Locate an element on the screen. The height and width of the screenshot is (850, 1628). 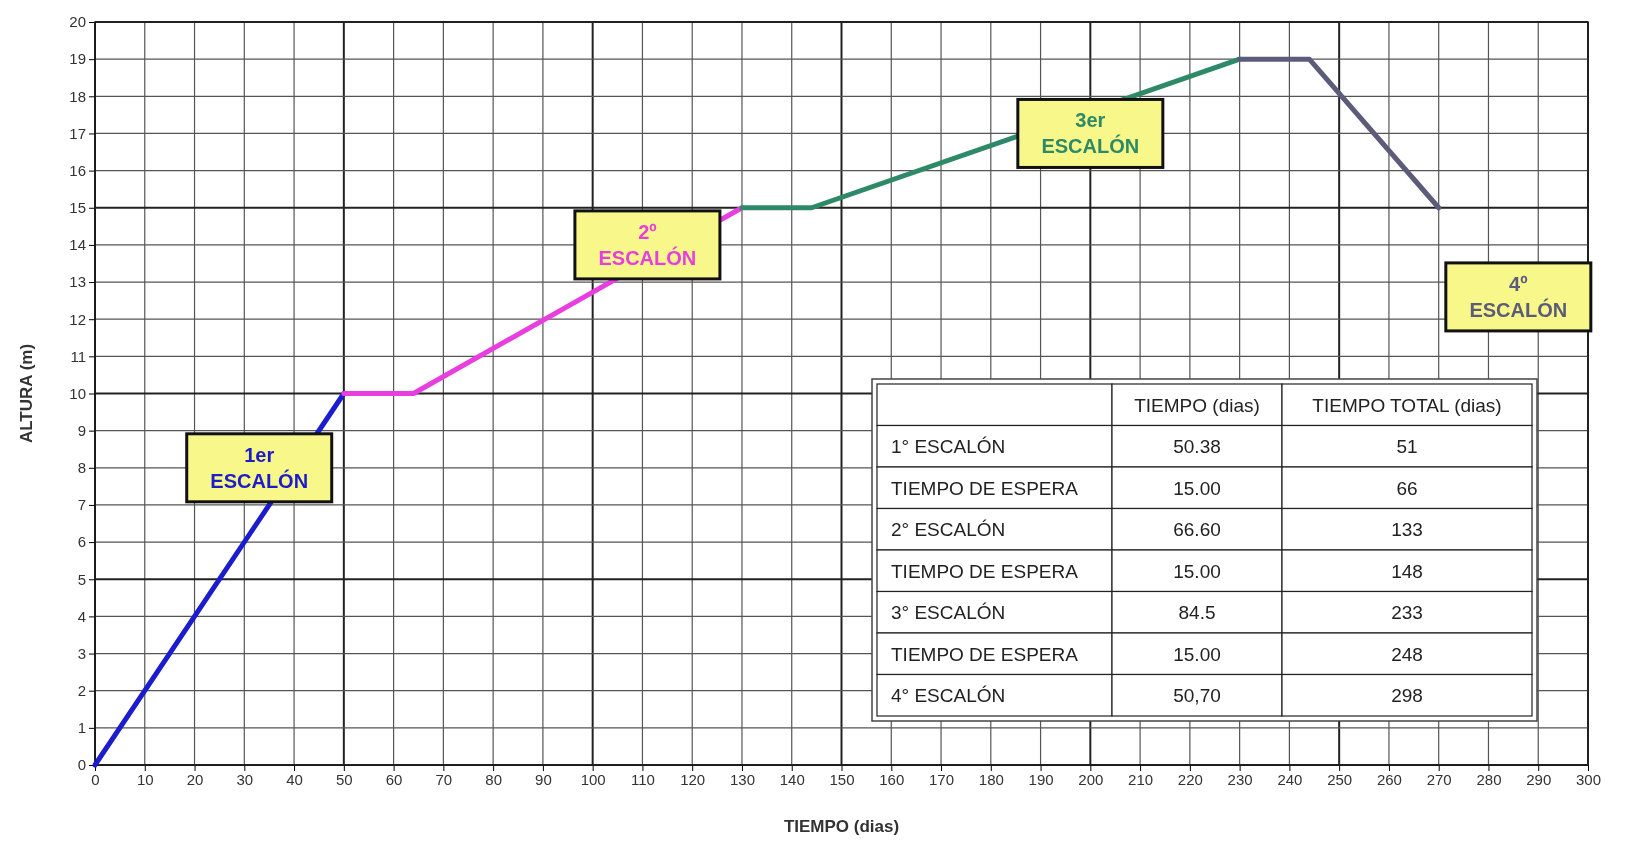
annotation: 248 is located at coordinates (1407, 654).